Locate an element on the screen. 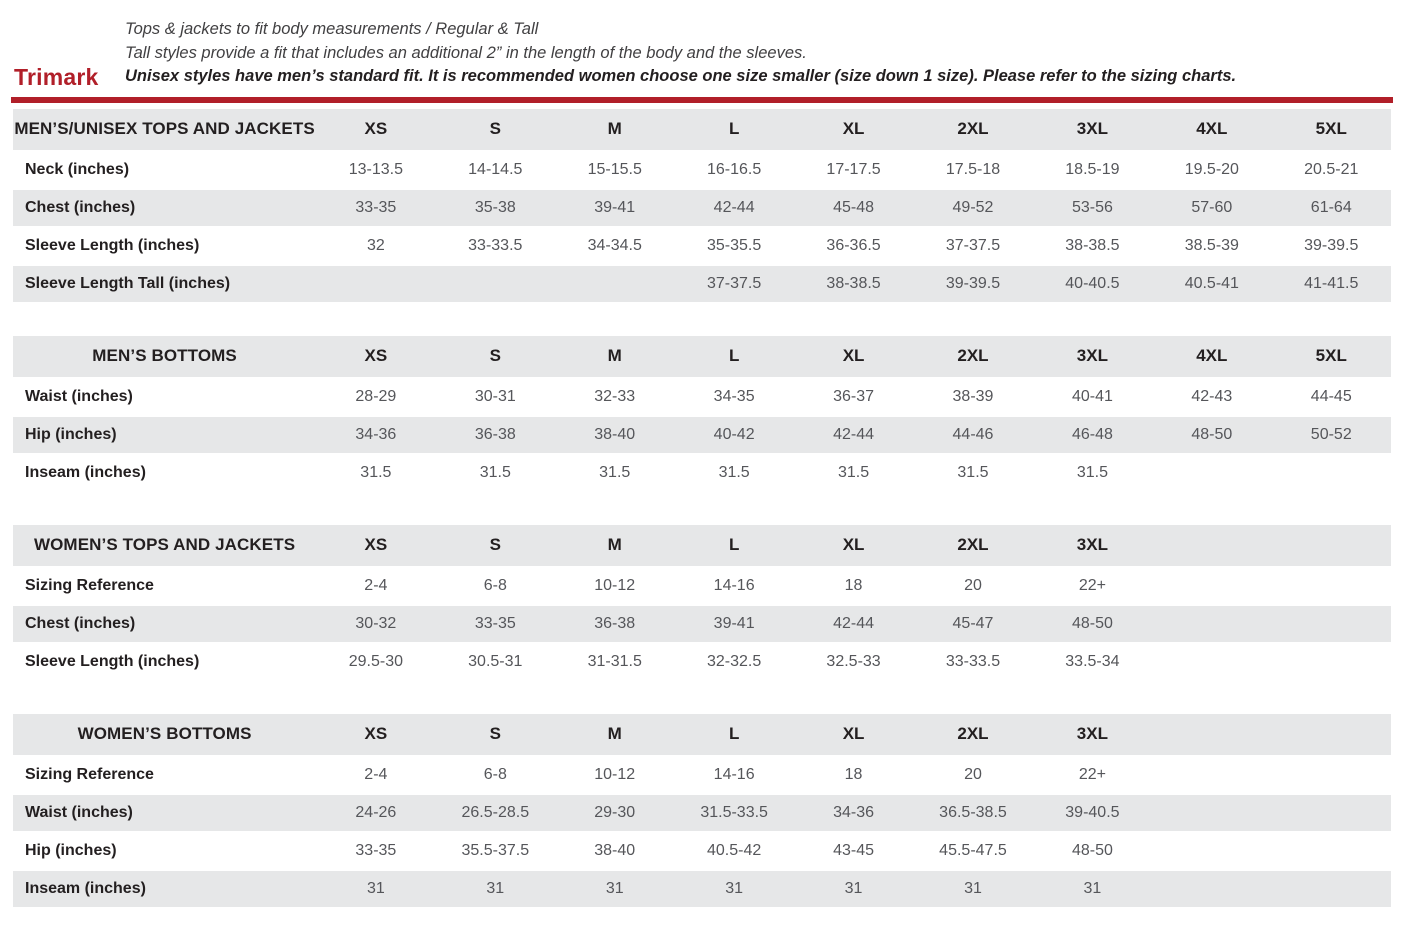  size-value-cell: 29.5-30 is located at coordinates (376, 661).